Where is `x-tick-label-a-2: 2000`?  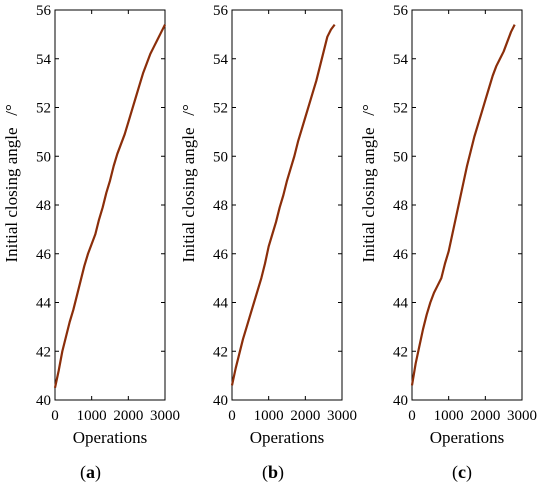
x-tick-label-a-2: 2000 is located at coordinates (128, 416).